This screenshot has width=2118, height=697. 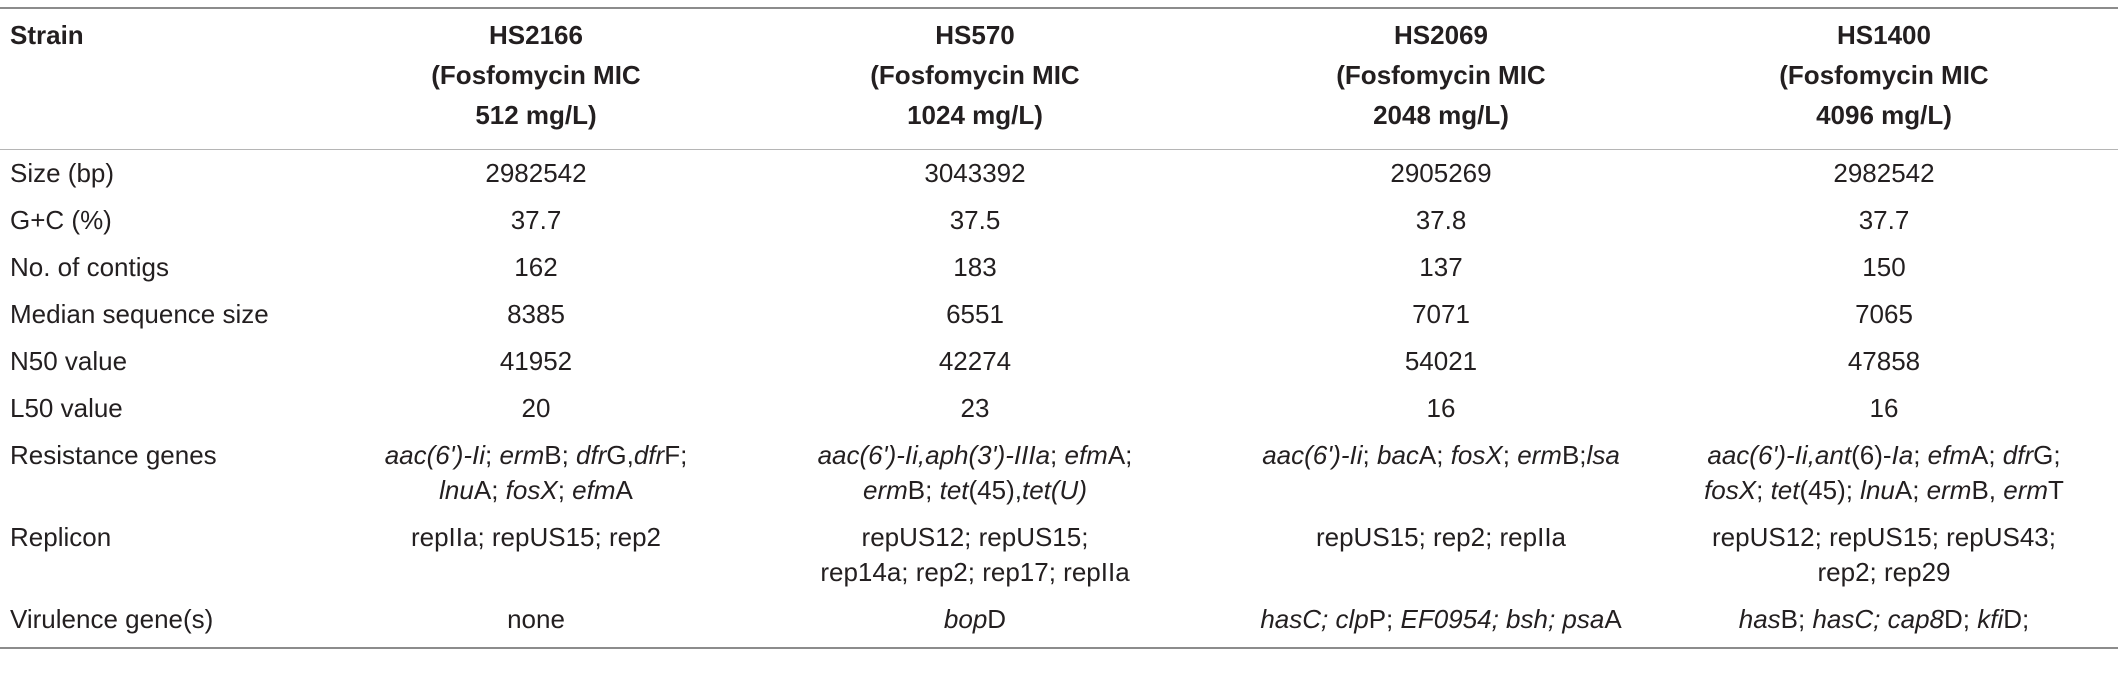 I want to click on row-label: N50 value, so click(x=69, y=361).